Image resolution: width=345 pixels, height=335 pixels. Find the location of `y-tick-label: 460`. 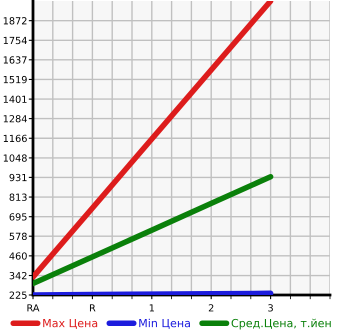

y-tick-label: 460 is located at coordinates (18, 256).